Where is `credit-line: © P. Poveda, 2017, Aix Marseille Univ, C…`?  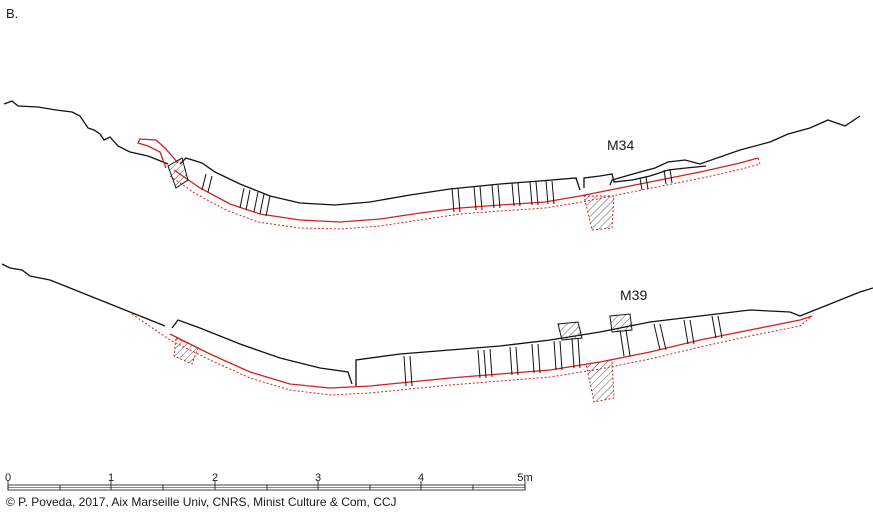 credit-line: © P. Poveda, 2017, Aix Marseille Univ, C… is located at coordinates (201, 502).